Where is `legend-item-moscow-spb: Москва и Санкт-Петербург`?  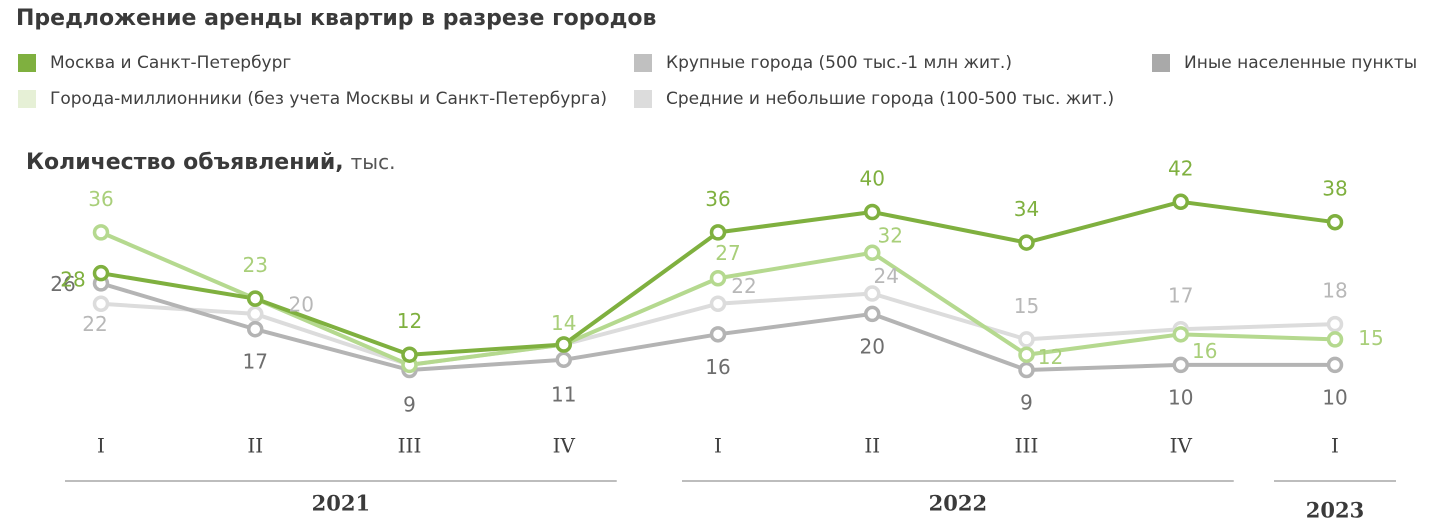 legend-item-moscow-spb: Москва и Санкт-Петербург is located at coordinates (154, 63).